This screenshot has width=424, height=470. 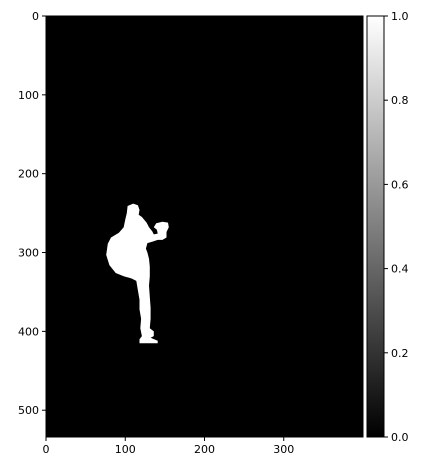 What do you see at coordinates (28, 174) in the screenshot?
I see `y-tick-label: 200` at bounding box center [28, 174].